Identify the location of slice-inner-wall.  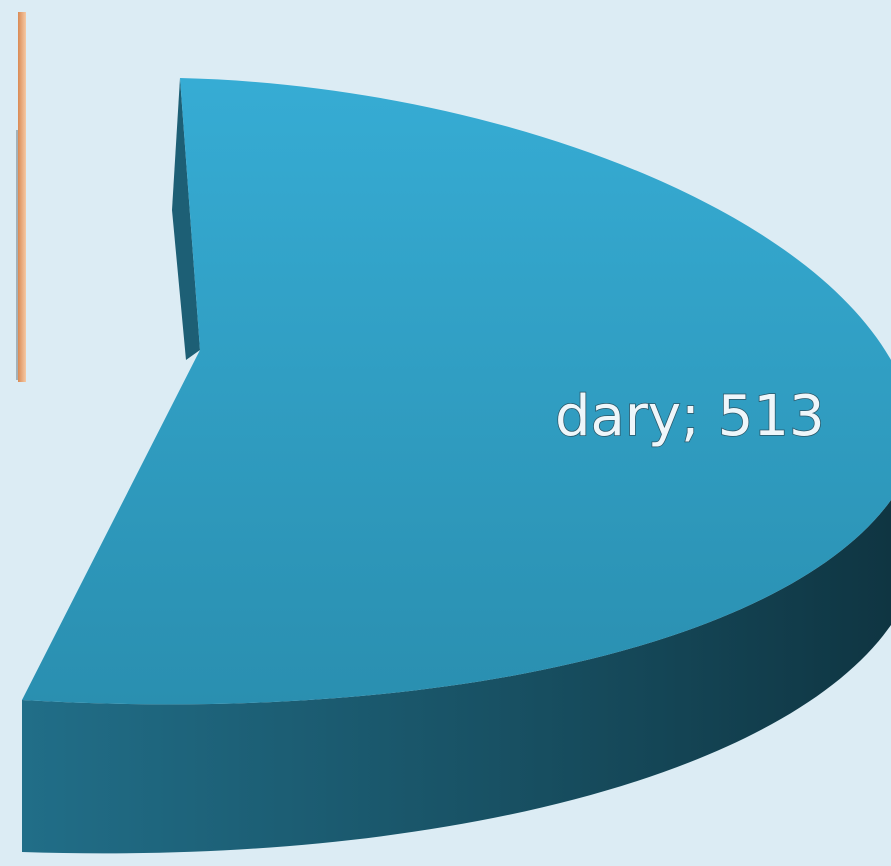
(186, 219).